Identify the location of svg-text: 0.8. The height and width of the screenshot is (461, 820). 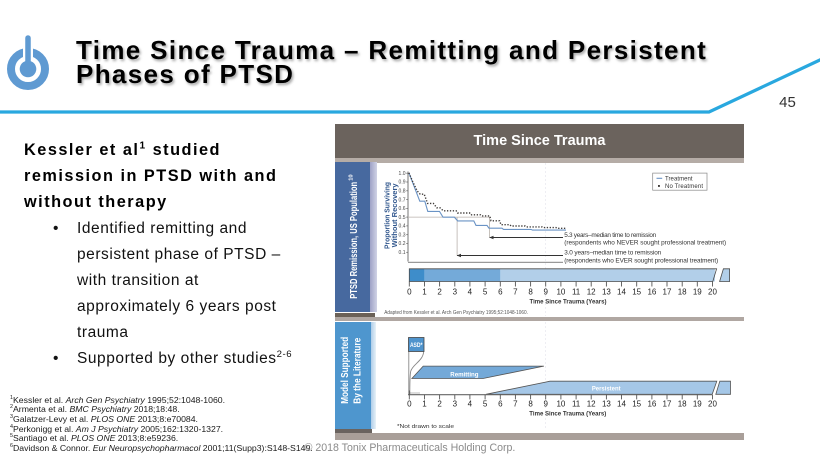
(402, 192).